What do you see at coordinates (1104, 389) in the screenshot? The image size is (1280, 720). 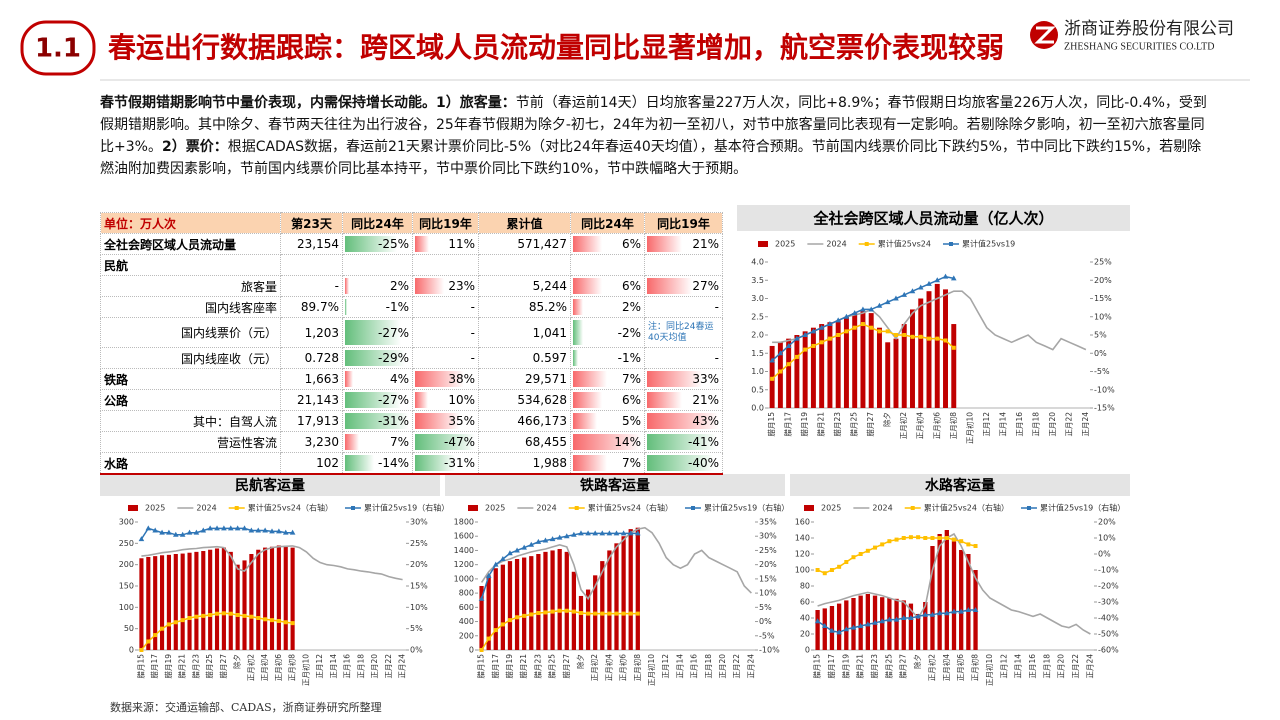 I see `y2-tick-label: -10%` at bounding box center [1104, 389].